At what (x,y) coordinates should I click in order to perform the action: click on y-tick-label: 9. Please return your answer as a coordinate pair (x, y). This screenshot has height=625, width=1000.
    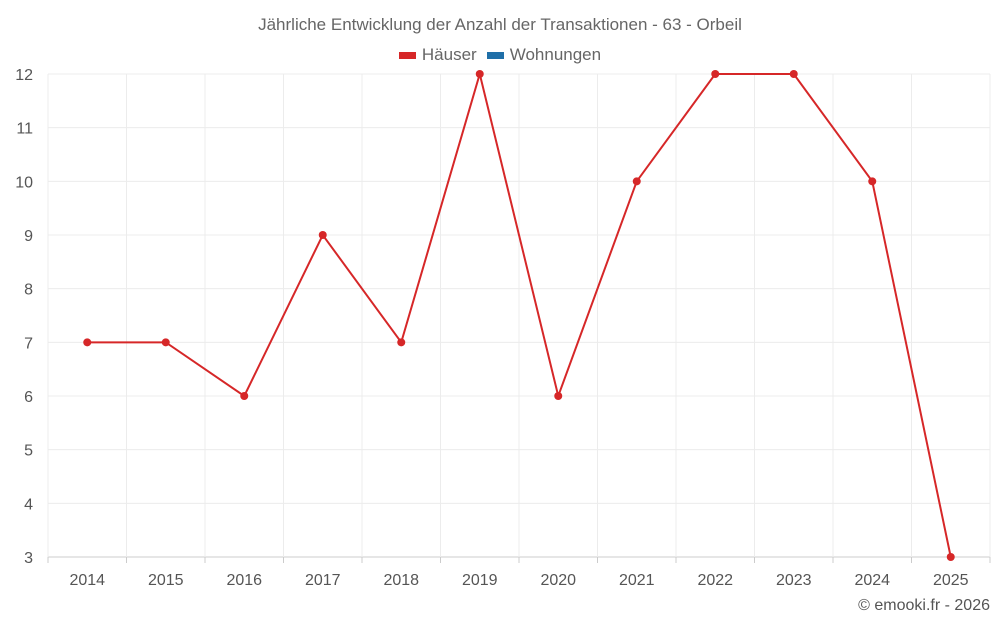
    Looking at the image, I should click on (28, 236).